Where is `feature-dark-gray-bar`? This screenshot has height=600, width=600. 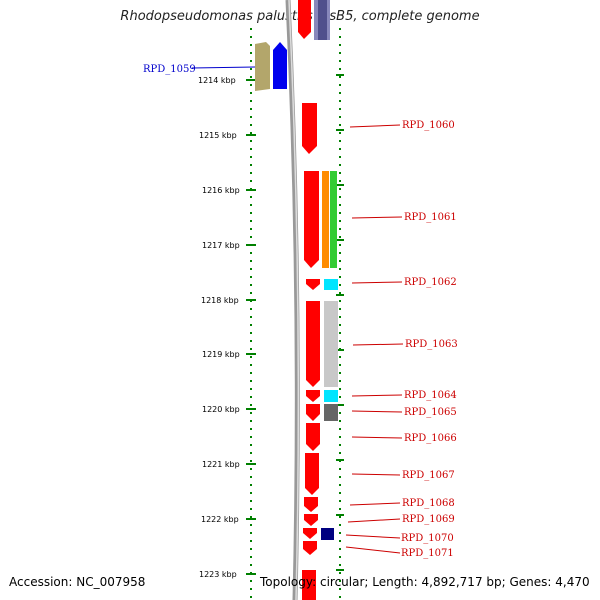 feature-dark-gray-bar is located at coordinates (331, 412).